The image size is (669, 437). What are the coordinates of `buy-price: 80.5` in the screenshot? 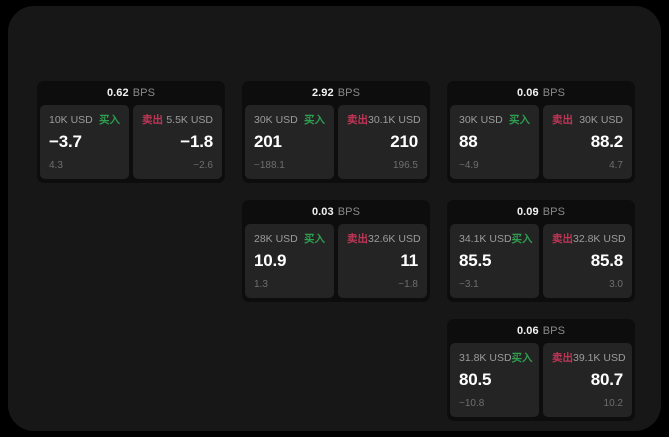 It's located at (475, 379).